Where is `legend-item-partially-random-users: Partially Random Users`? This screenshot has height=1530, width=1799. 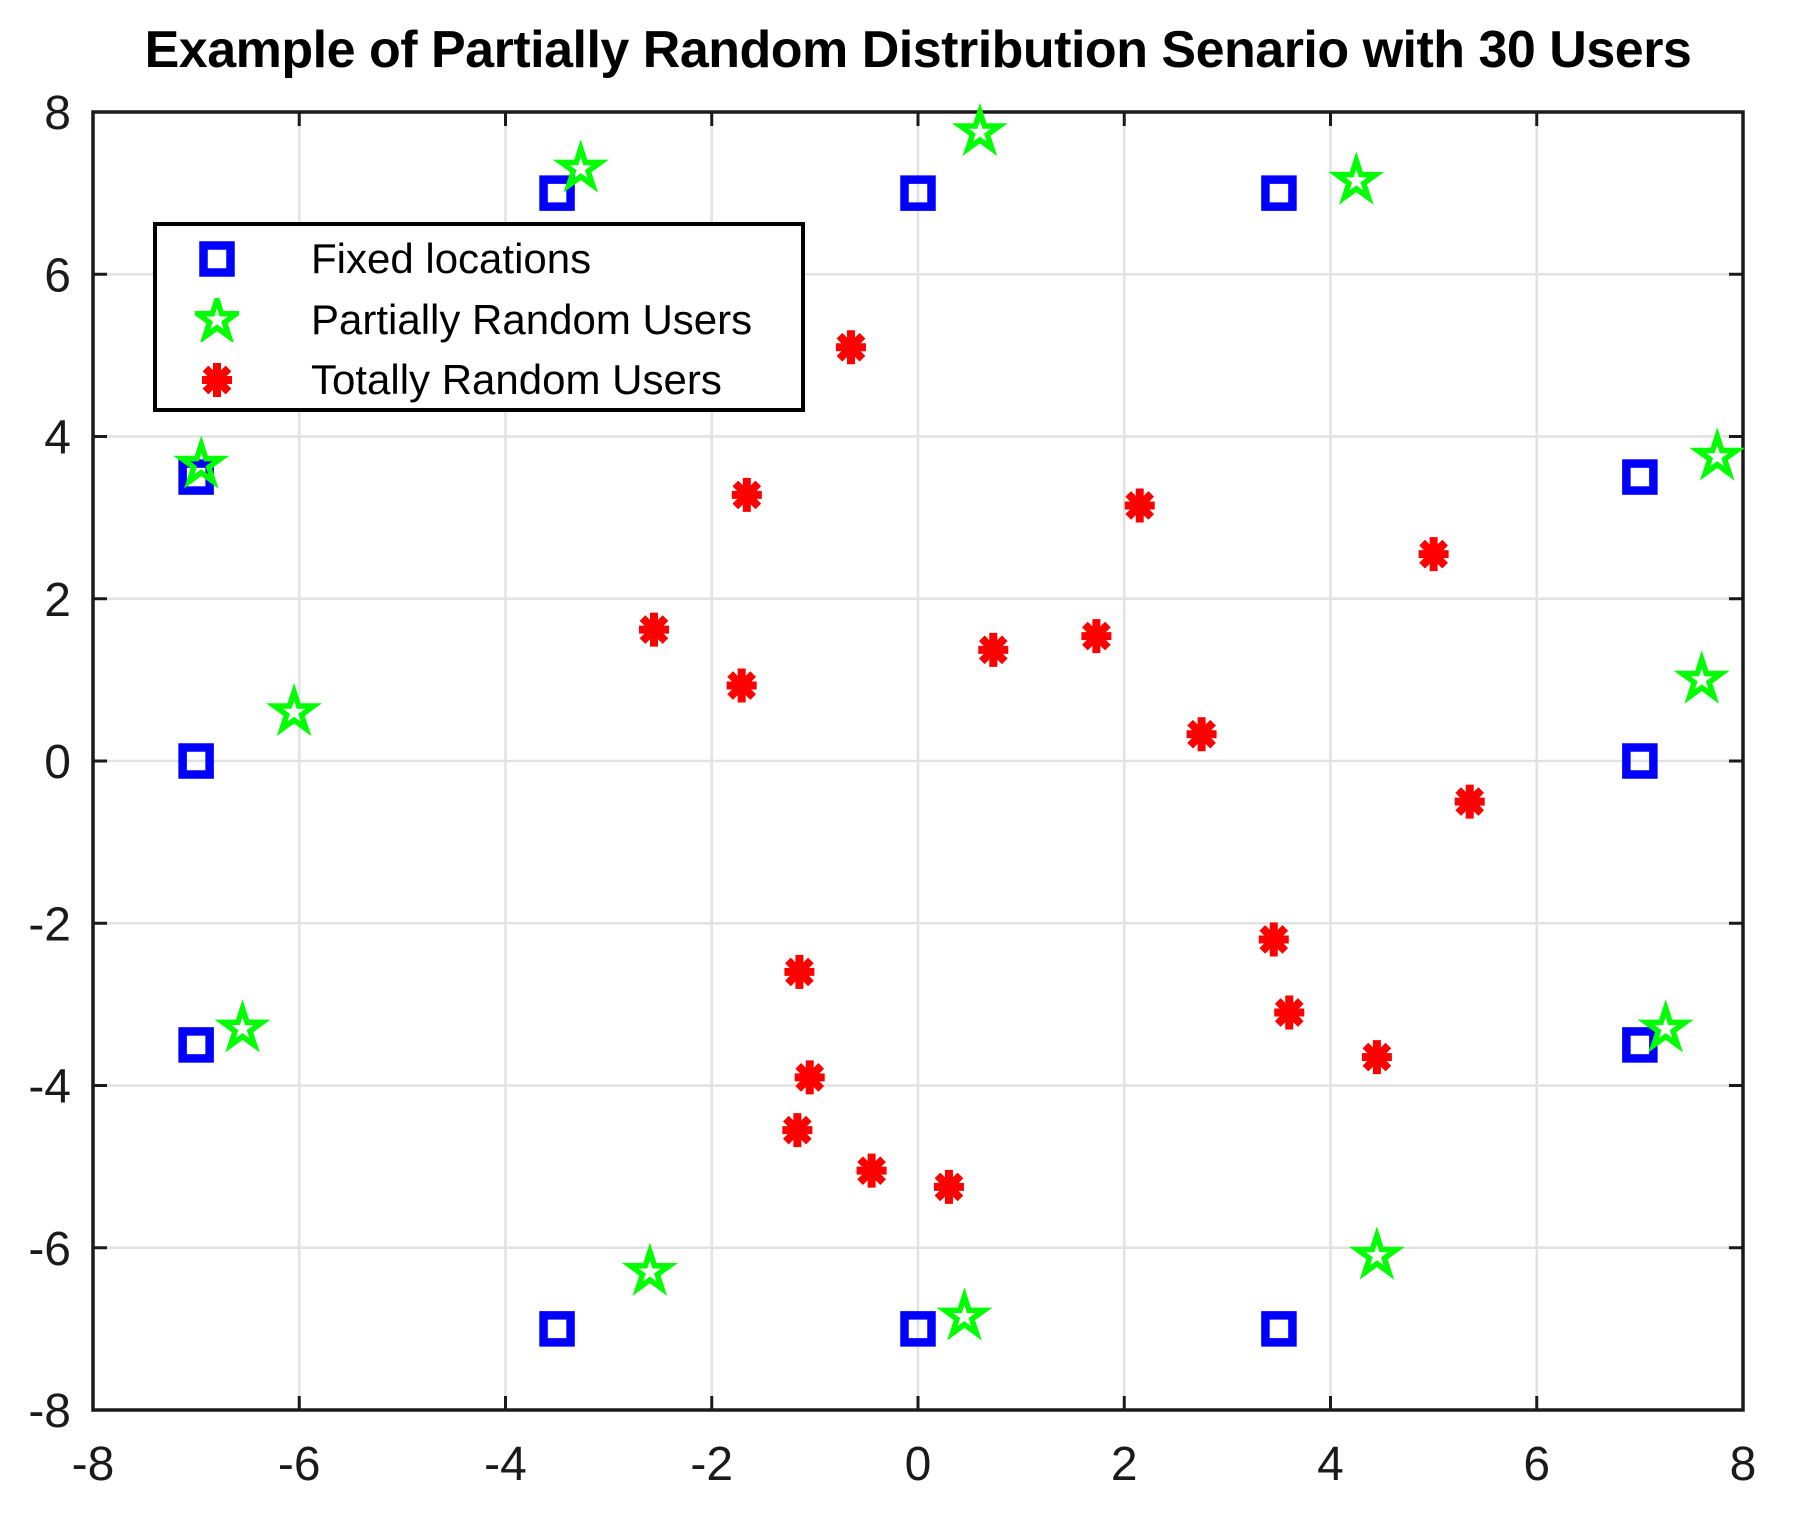 legend-item-partially-random-users: Partially Random Users is located at coordinates (455, 319).